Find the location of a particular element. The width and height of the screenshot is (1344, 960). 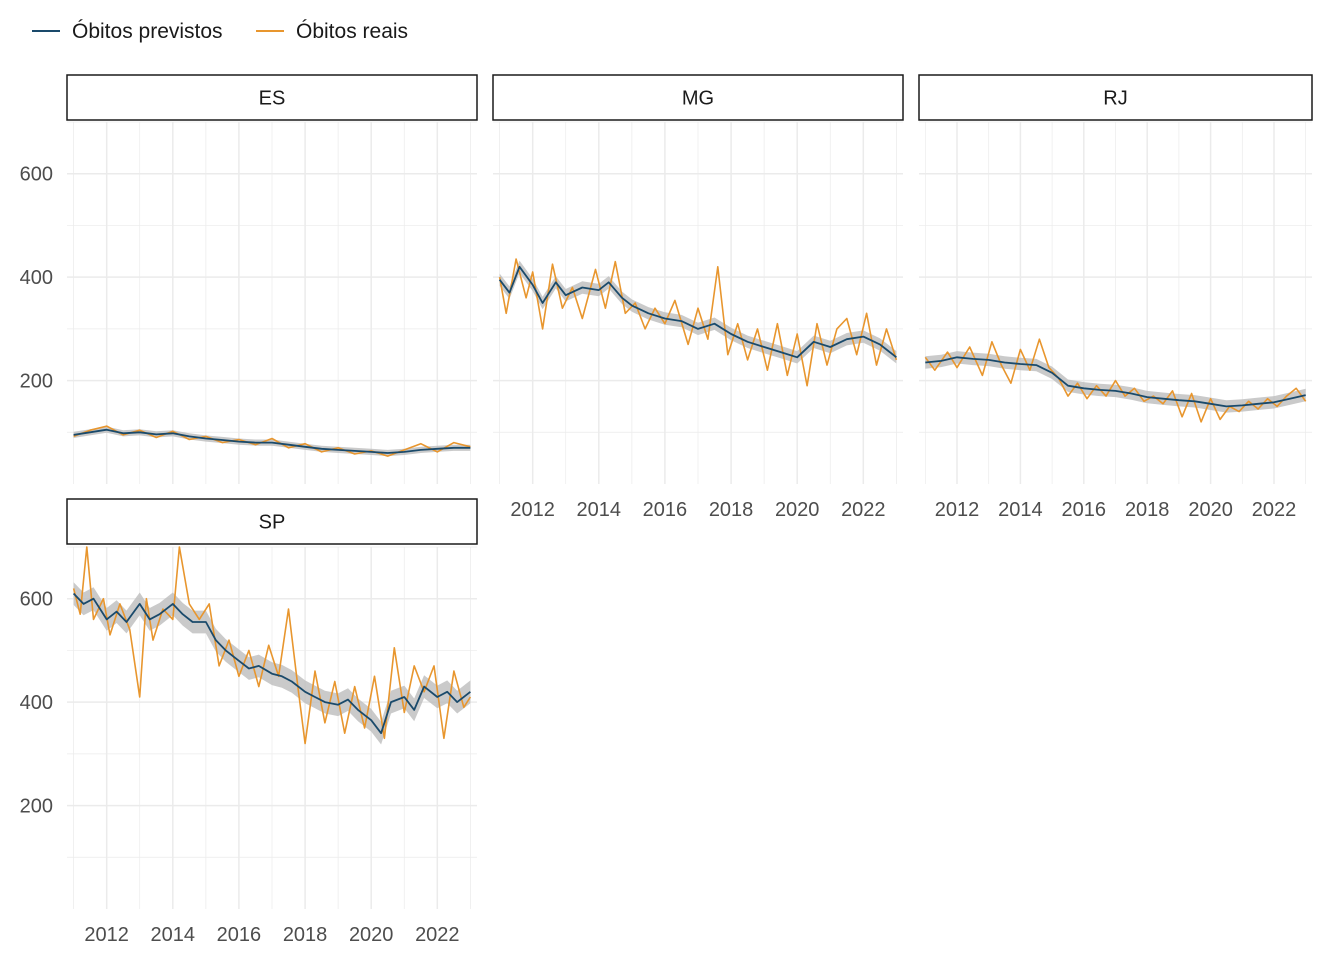

facet-strip-label: RJ is located at coordinates (1115, 99).